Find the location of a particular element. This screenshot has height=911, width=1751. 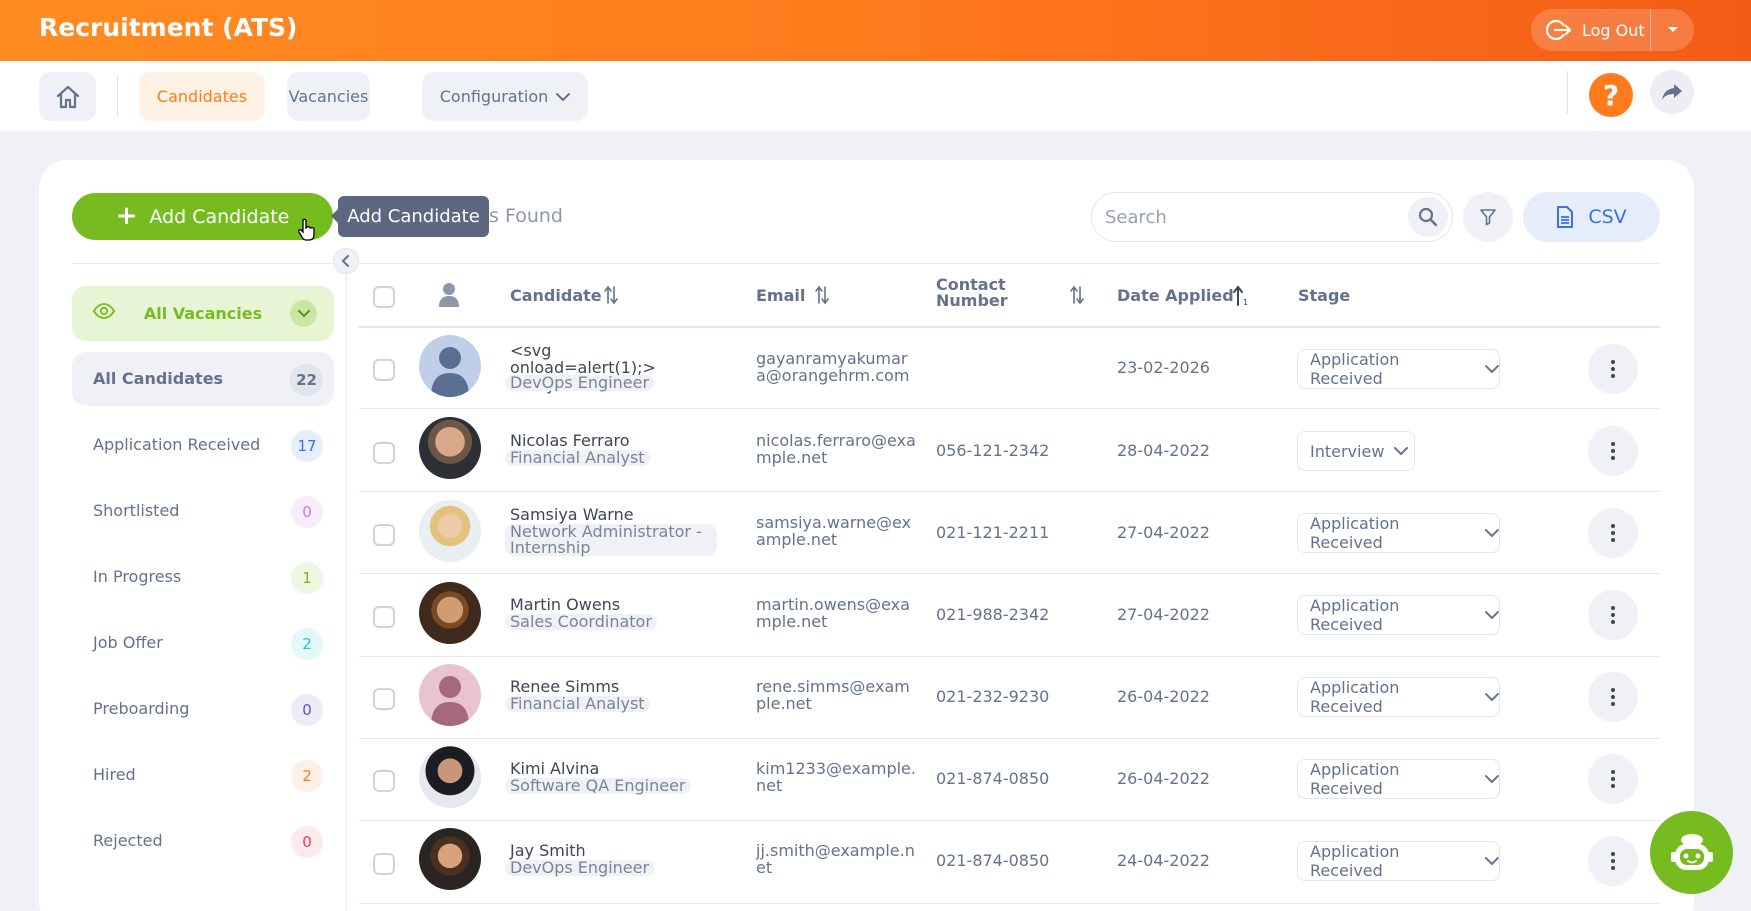

share-button is located at coordinates (1672, 92).